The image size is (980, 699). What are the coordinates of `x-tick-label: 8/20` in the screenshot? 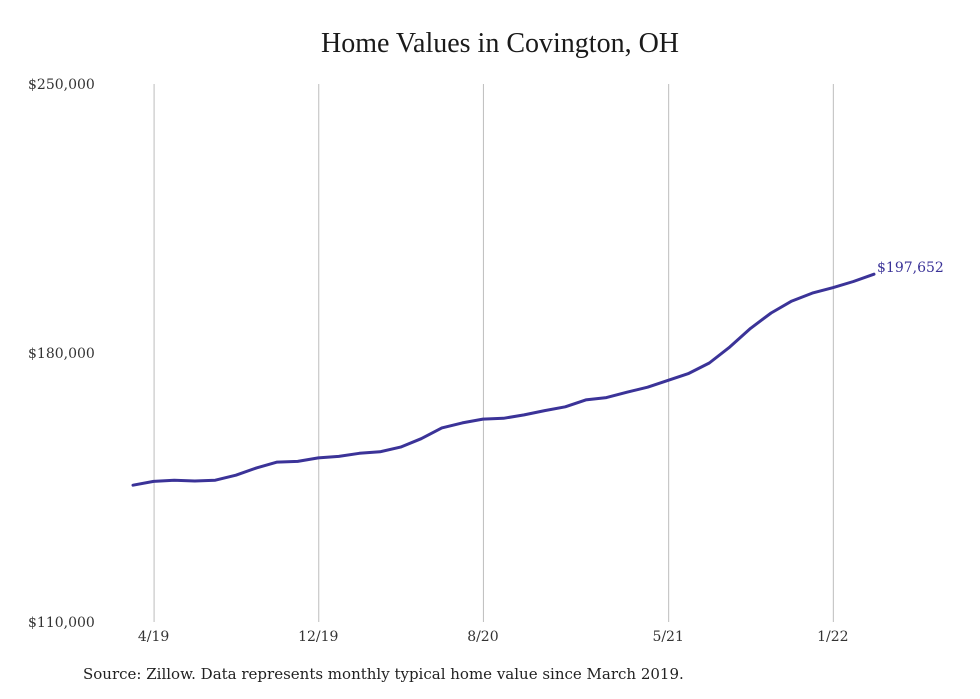 It's located at (482, 637).